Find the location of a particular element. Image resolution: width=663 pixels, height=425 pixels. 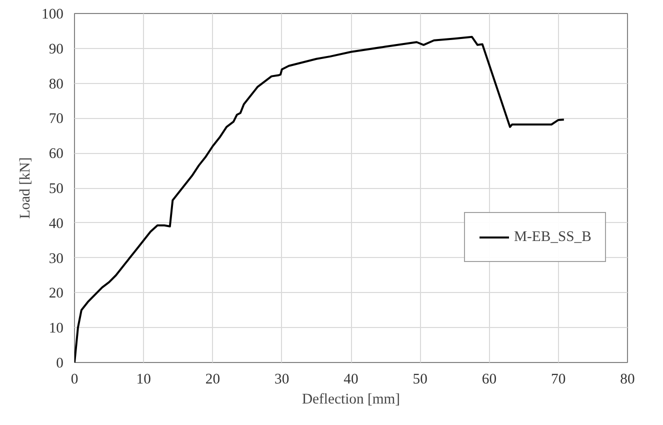

x-tick-label: 80 is located at coordinates (627, 380).